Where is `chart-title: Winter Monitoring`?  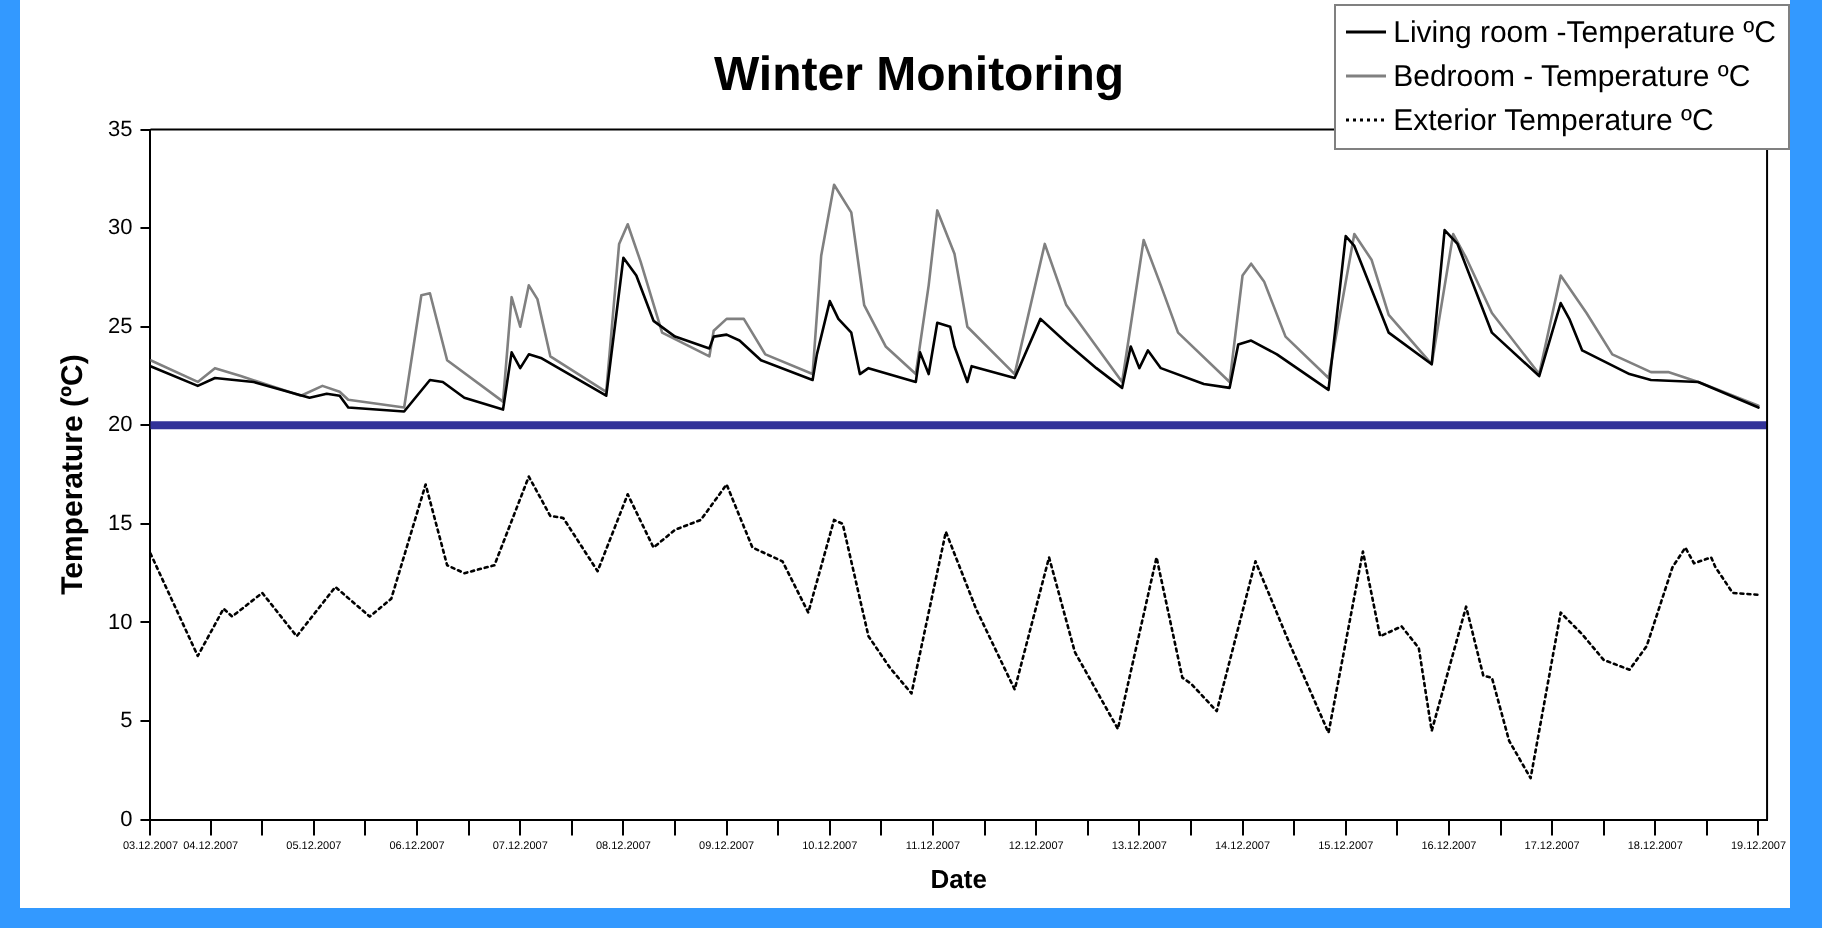
chart-title: Winter Monitoring is located at coordinates (919, 75).